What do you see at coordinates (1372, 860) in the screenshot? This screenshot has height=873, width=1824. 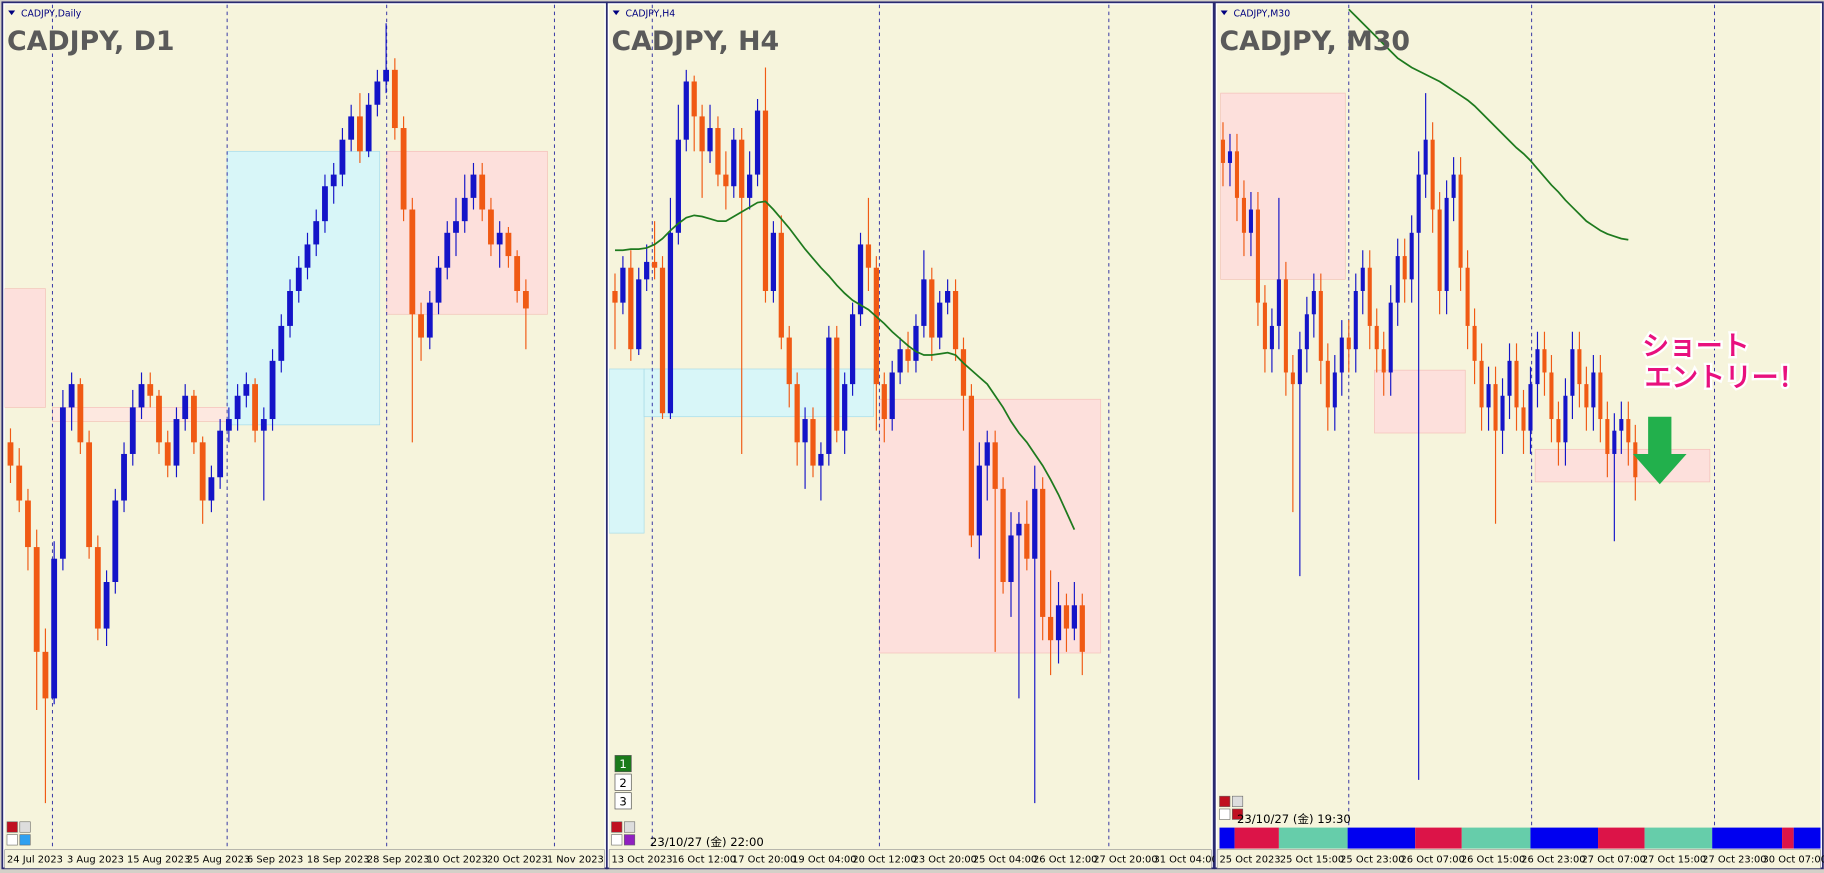 I see `x-tick-label: 25 Oct 23:00` at bounding box center [1372, 860].